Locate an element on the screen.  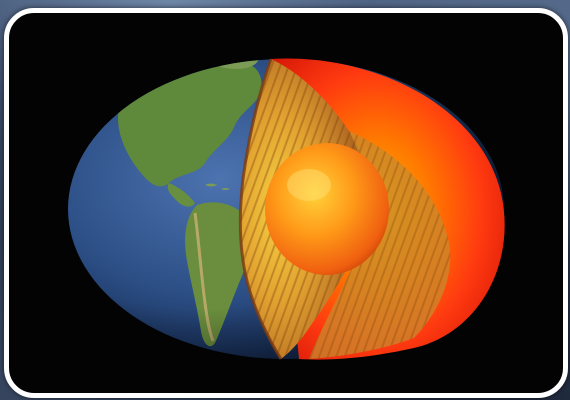
inner-core-highlight is located at coordinates (309, 185).